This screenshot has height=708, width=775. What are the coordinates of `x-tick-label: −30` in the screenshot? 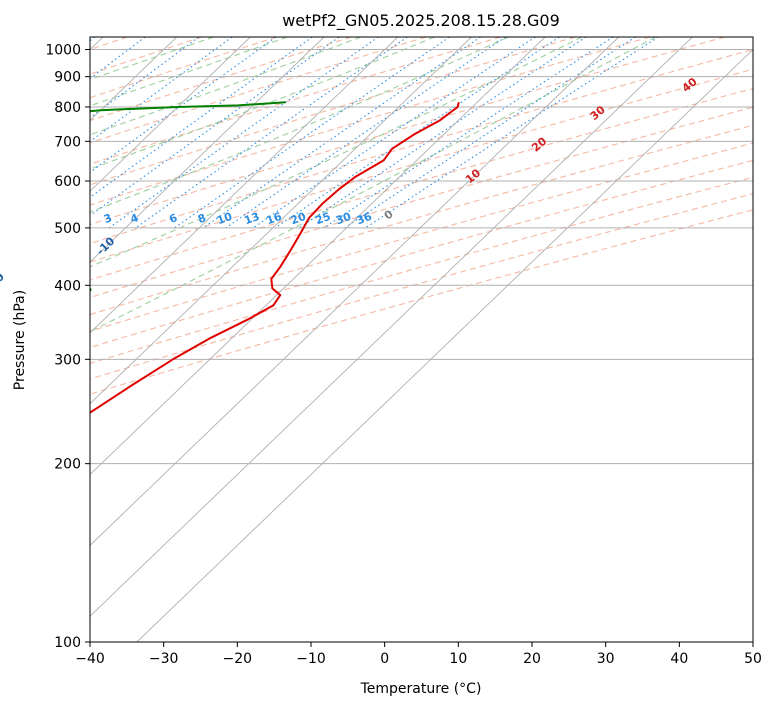 It's located at (164, 659).